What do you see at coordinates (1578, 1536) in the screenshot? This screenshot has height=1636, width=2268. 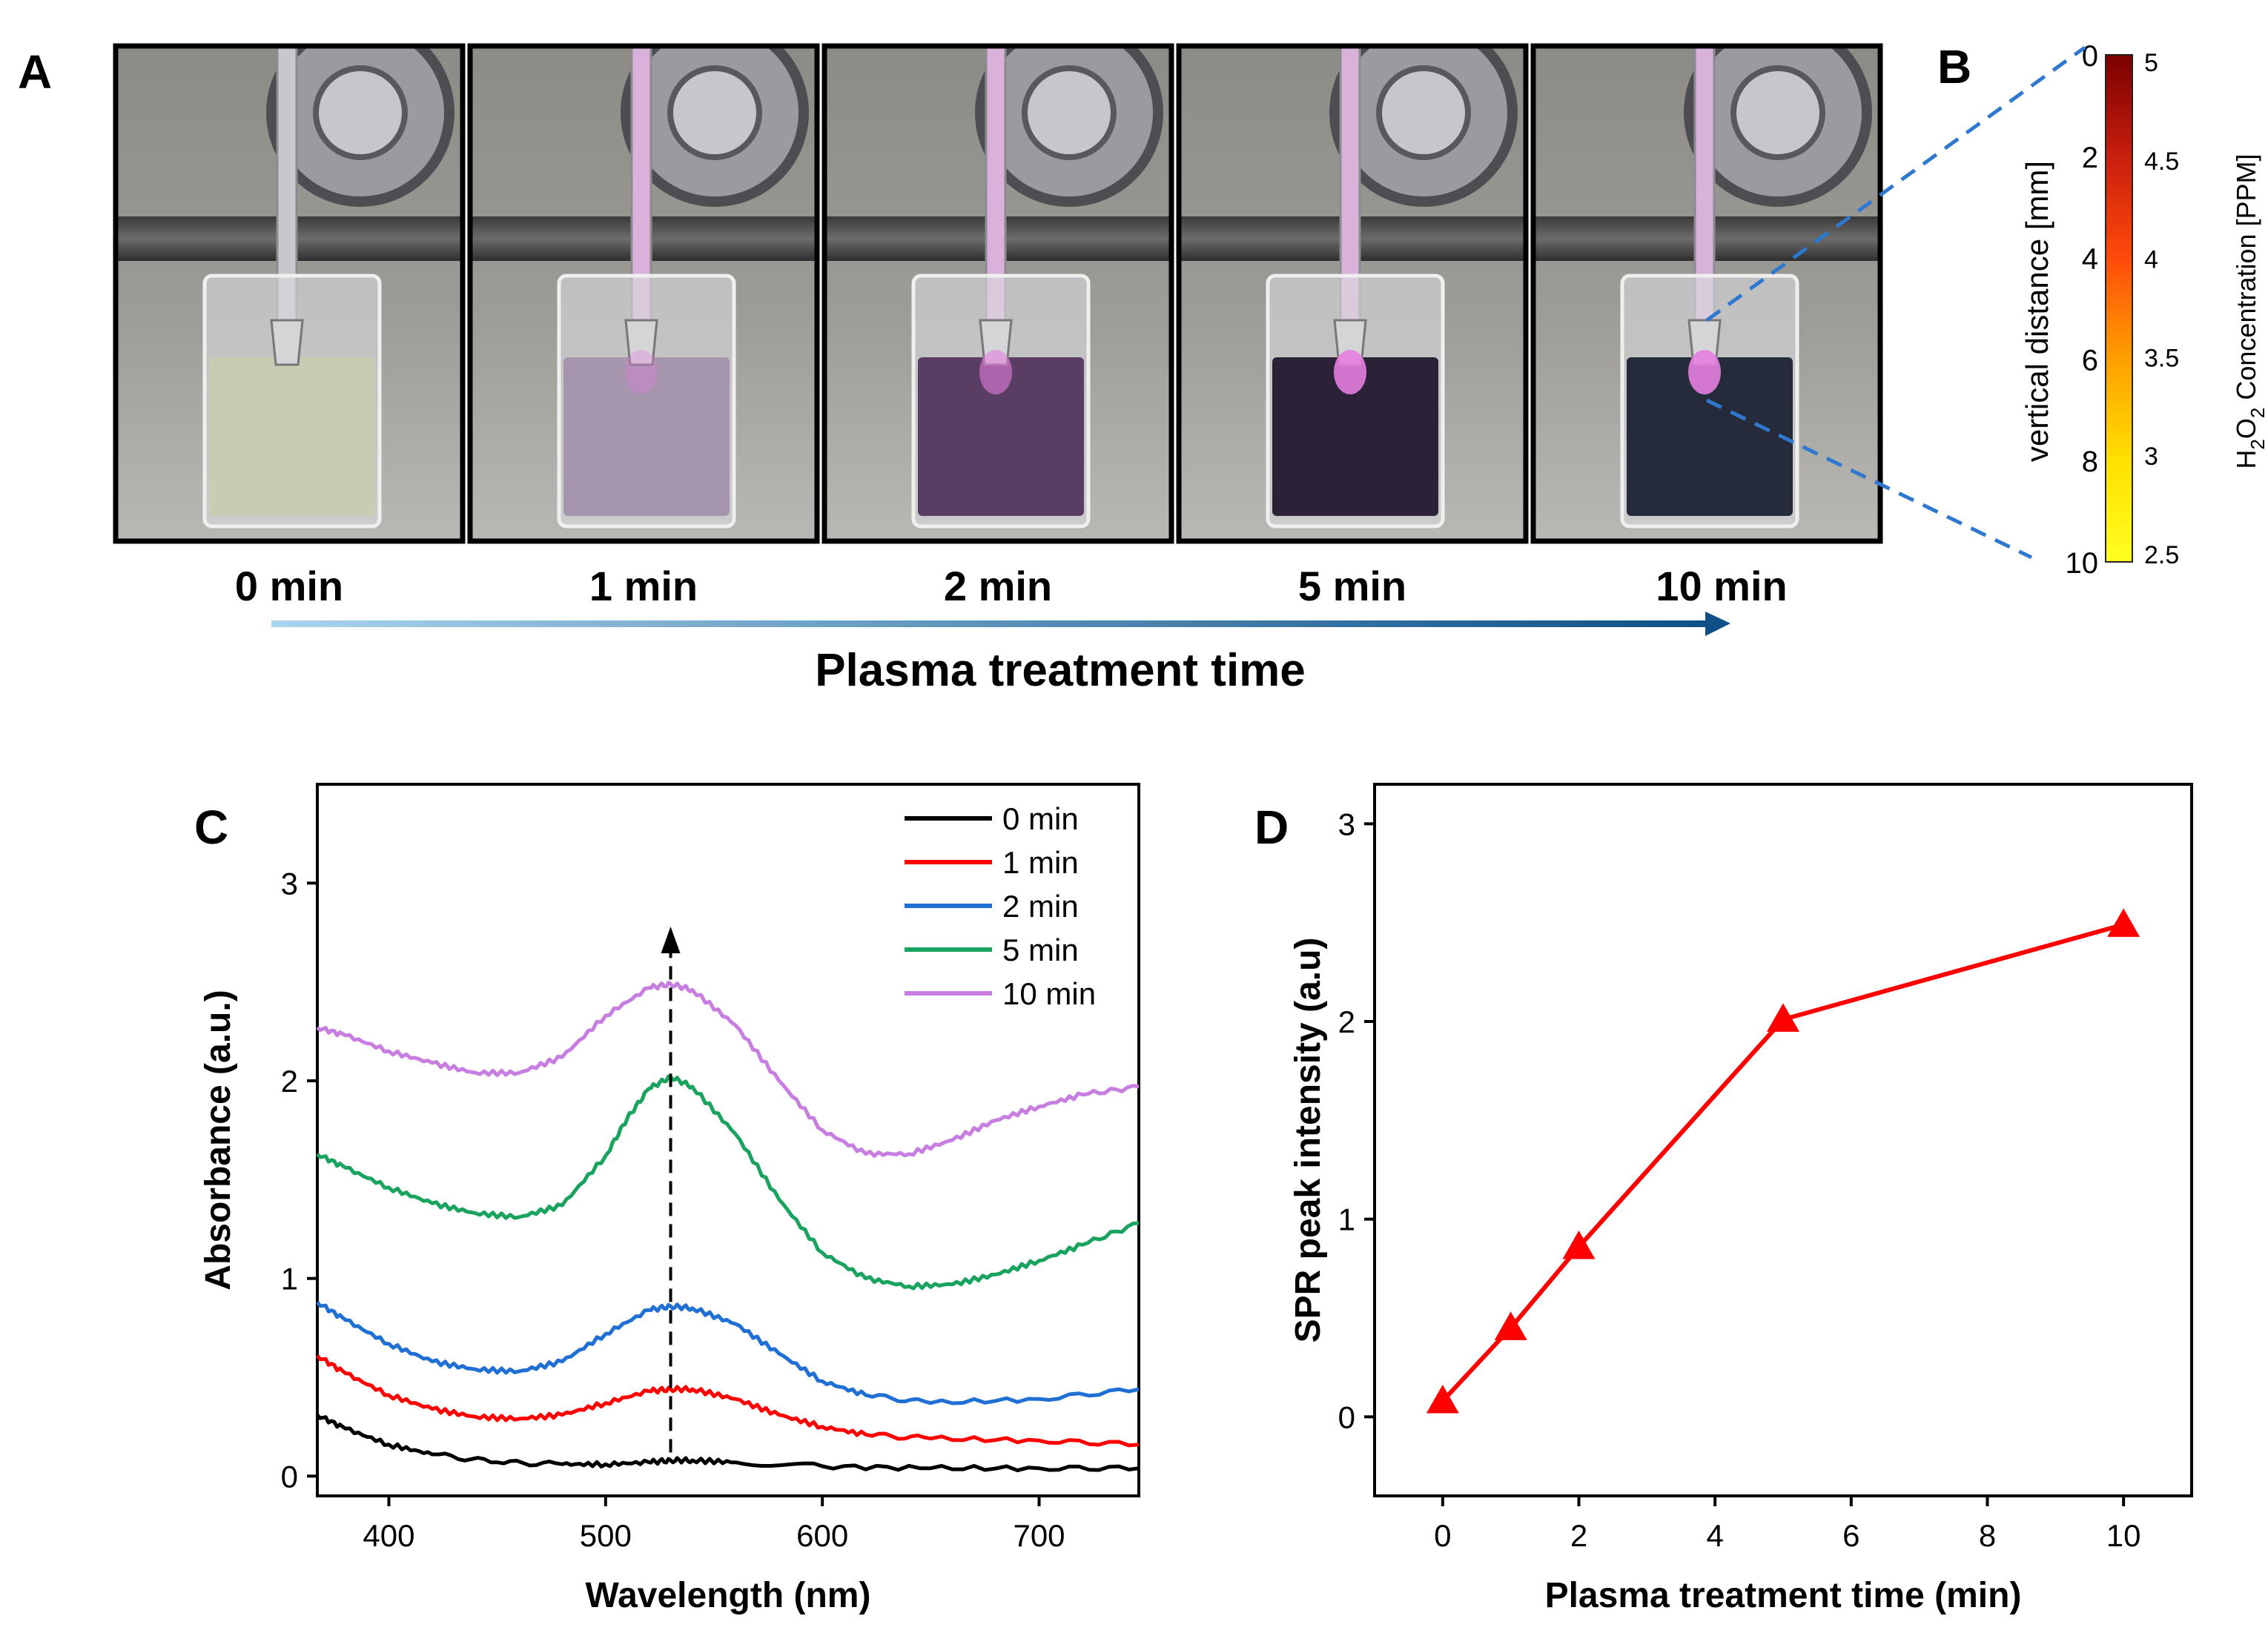 I see `x-tick-label: 2` at bounding box center [1578, 1536].